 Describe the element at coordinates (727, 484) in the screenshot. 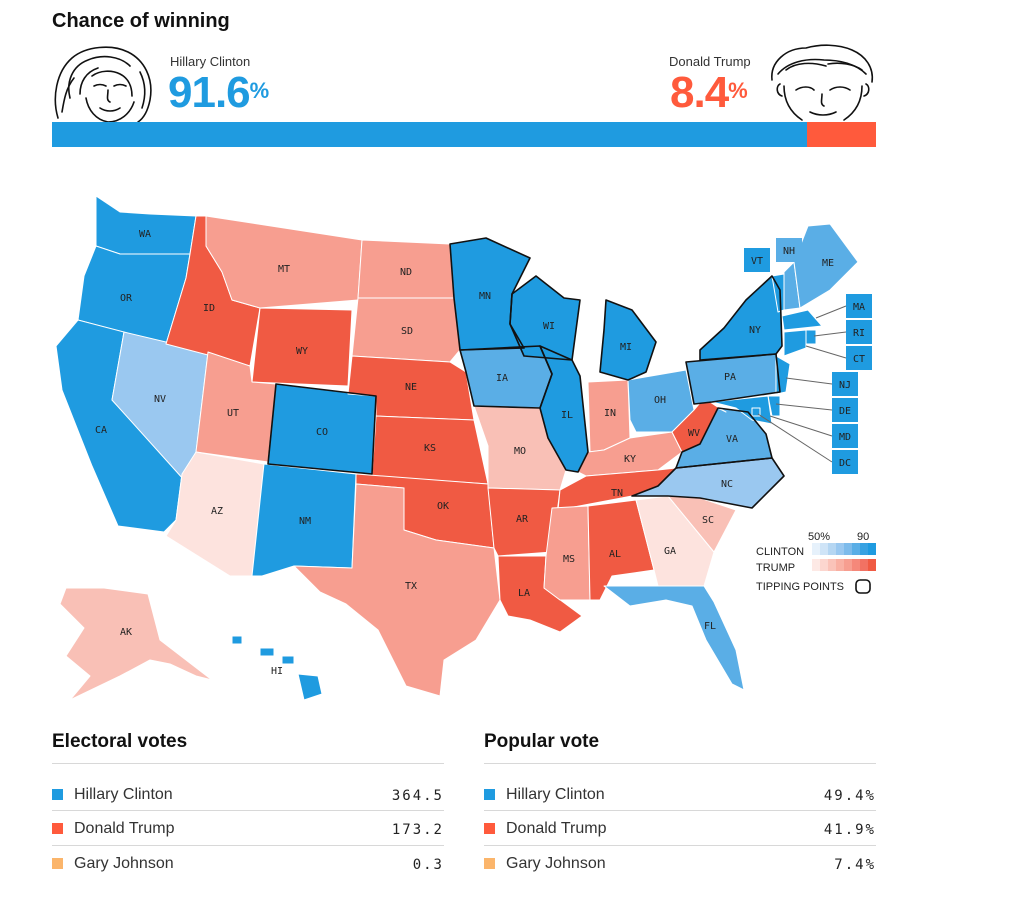

I see `state-label-NC: NC` at that location.